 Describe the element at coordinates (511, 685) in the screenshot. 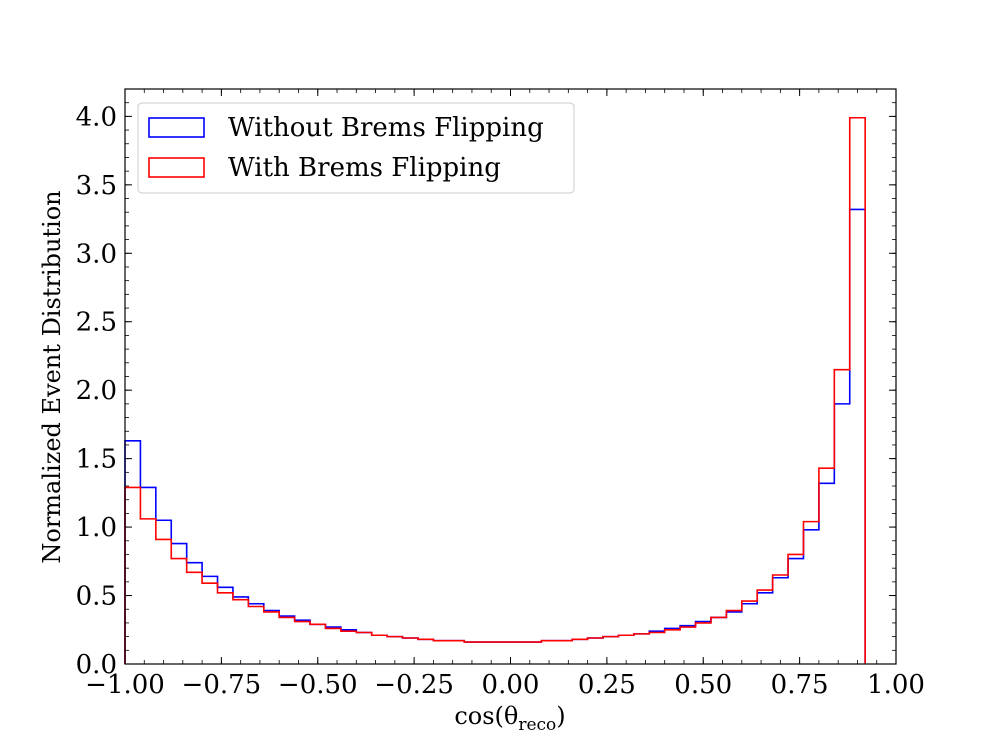

I see `x-tick-label: 0.00` at that location.